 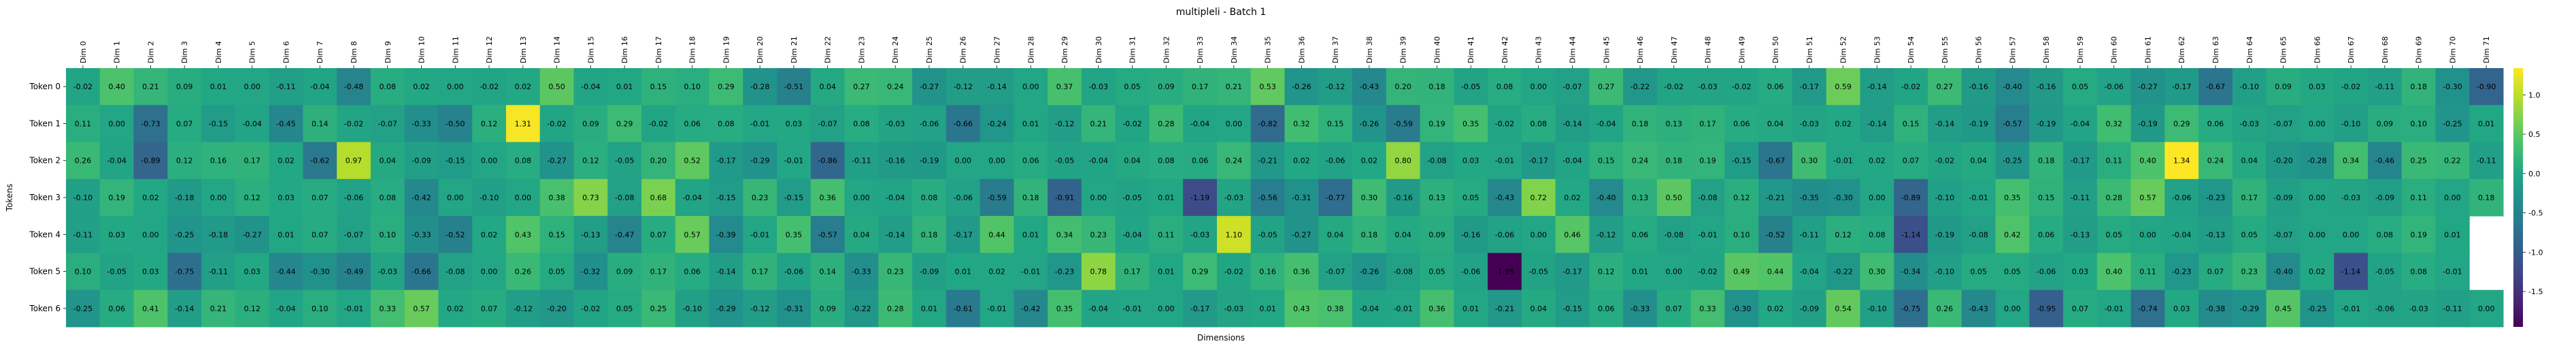 I want to click on cell-value-label: -0.12, so click(x=523, y=308).